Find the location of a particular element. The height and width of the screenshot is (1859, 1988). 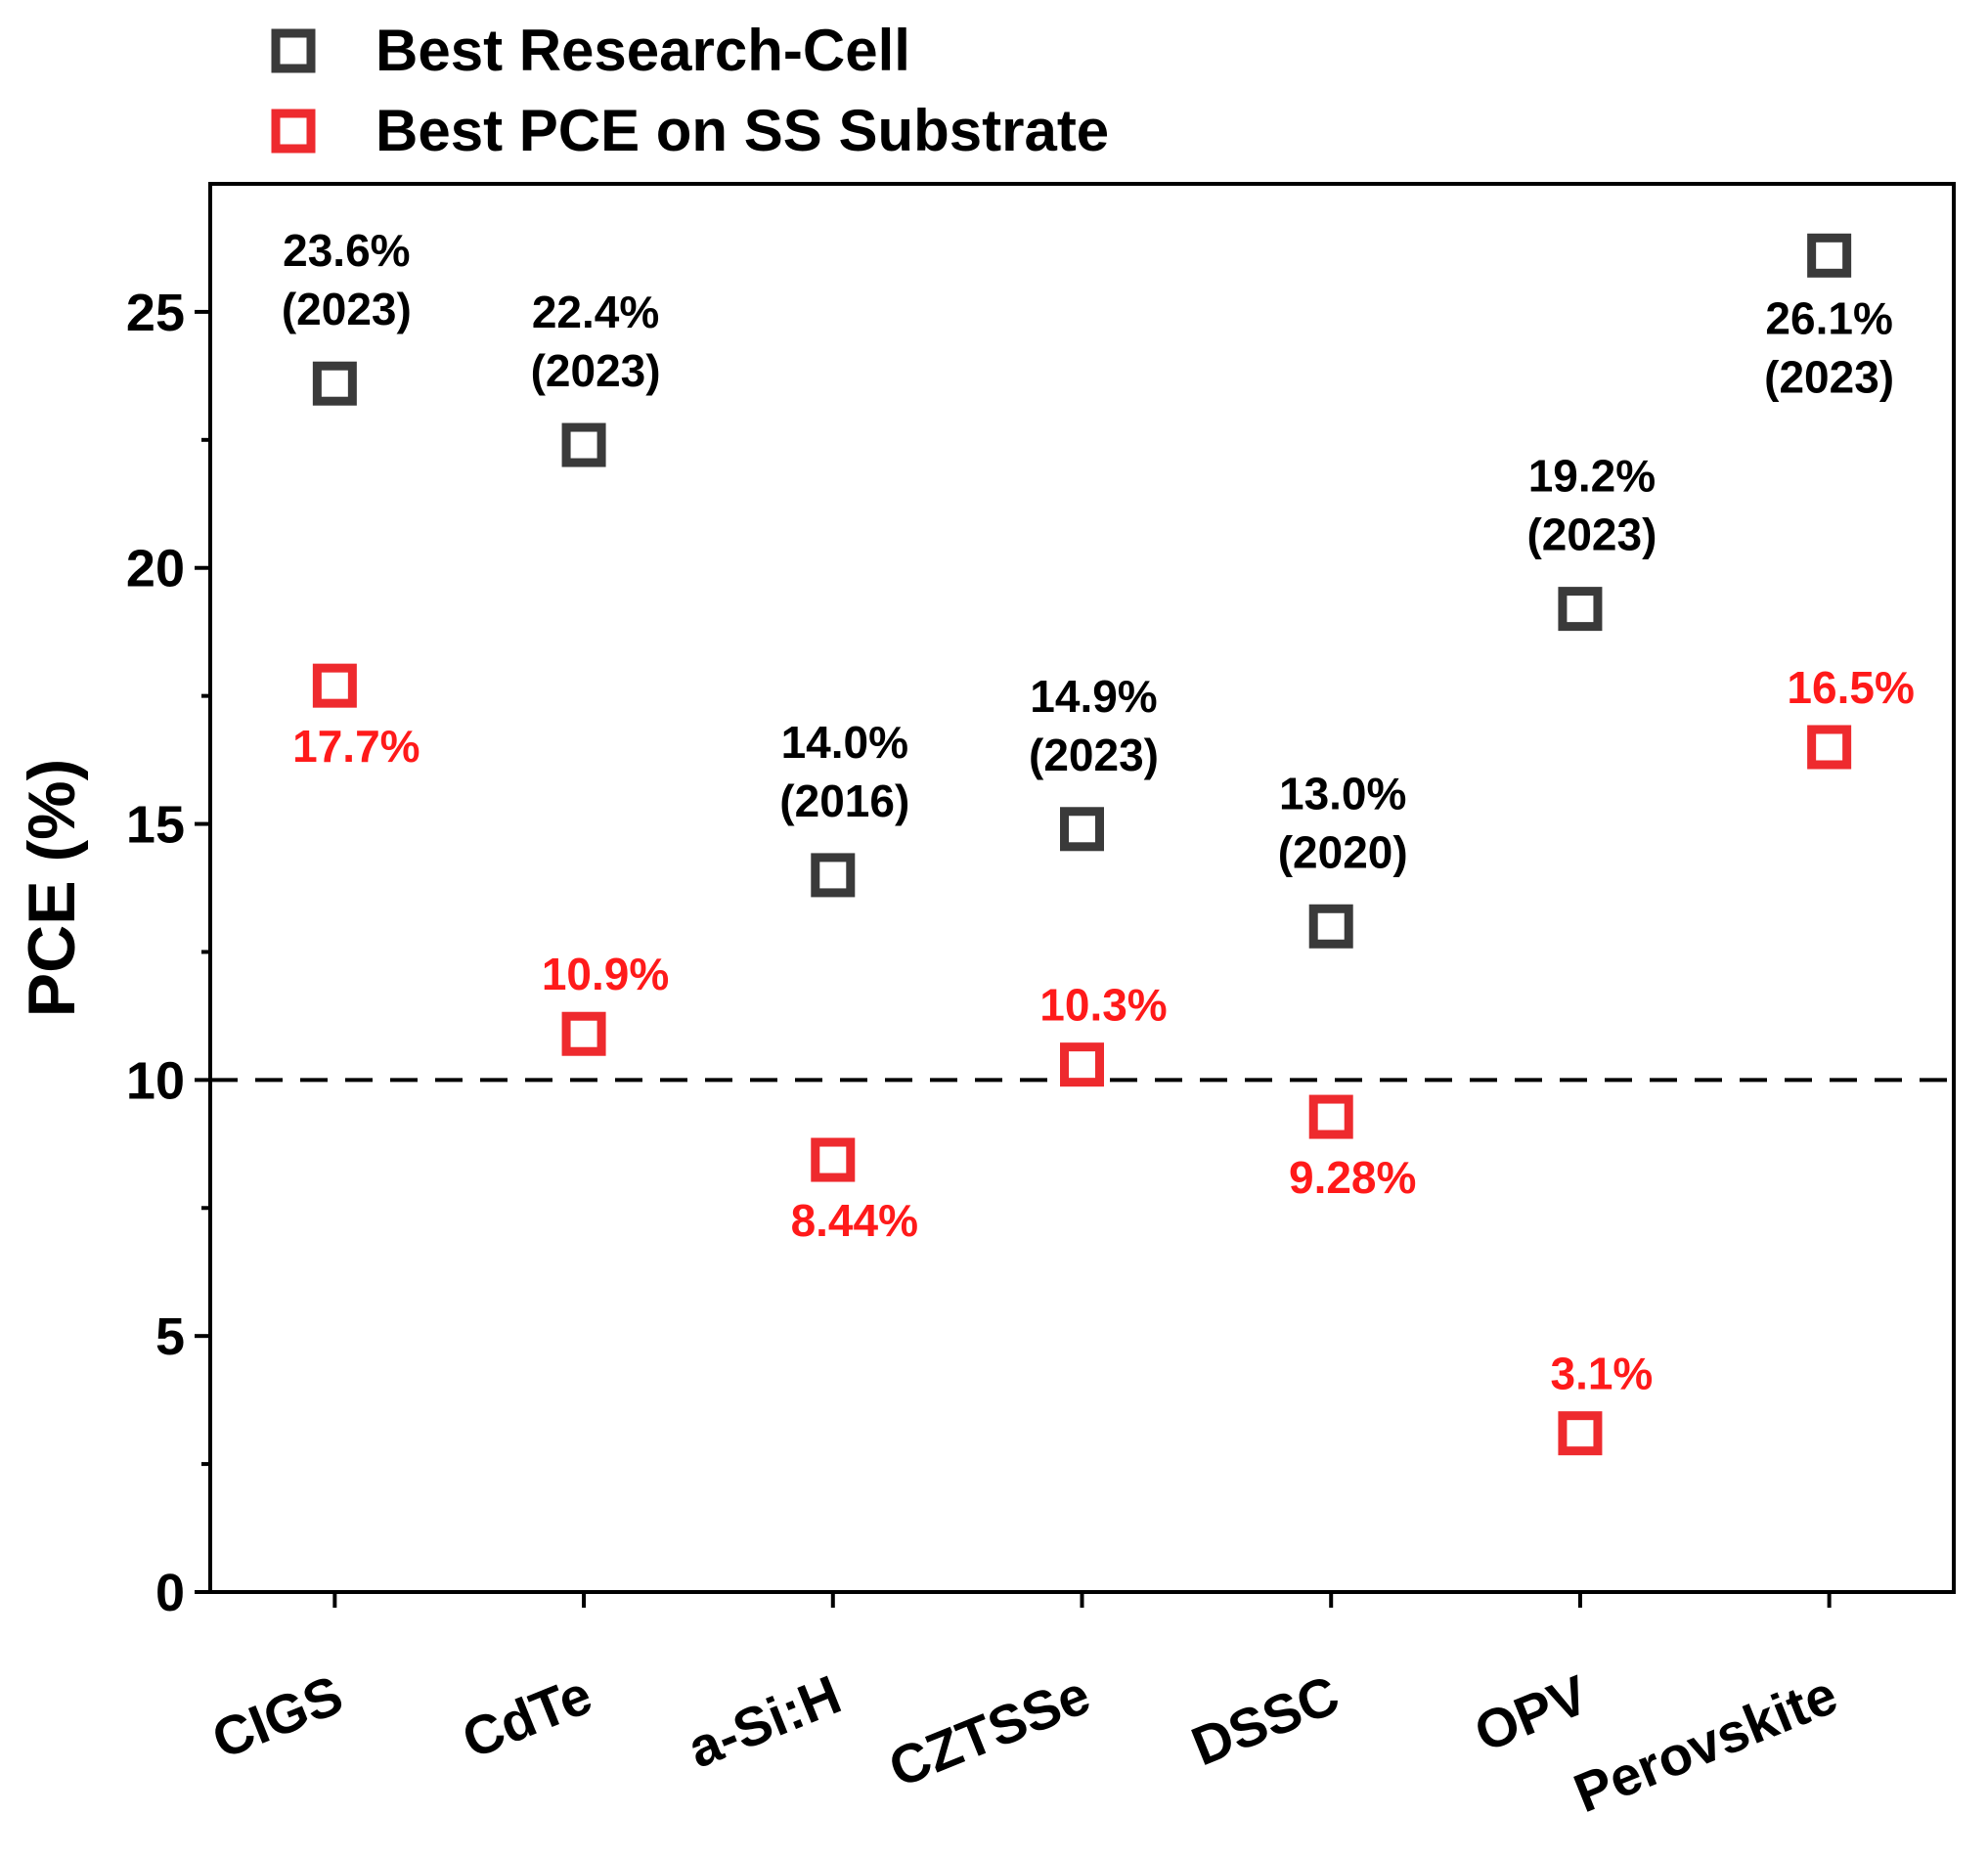

data-label-value: 13.0% is located at coordinates (1342, 794).